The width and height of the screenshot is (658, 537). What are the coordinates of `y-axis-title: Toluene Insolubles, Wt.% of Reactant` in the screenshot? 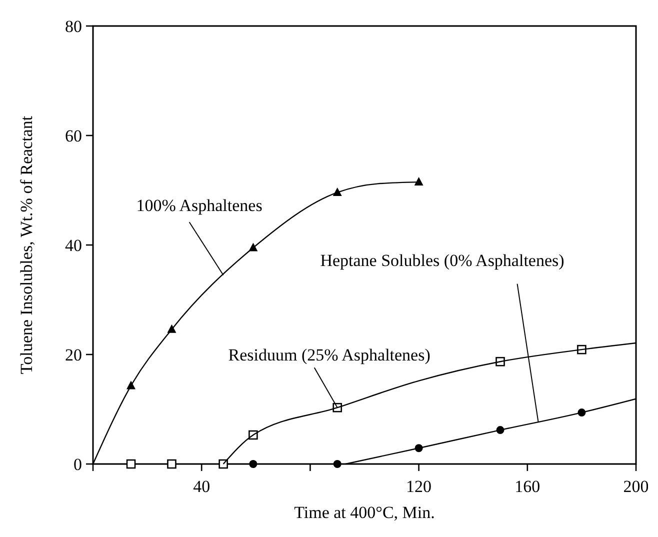 It's located at (26, 245).